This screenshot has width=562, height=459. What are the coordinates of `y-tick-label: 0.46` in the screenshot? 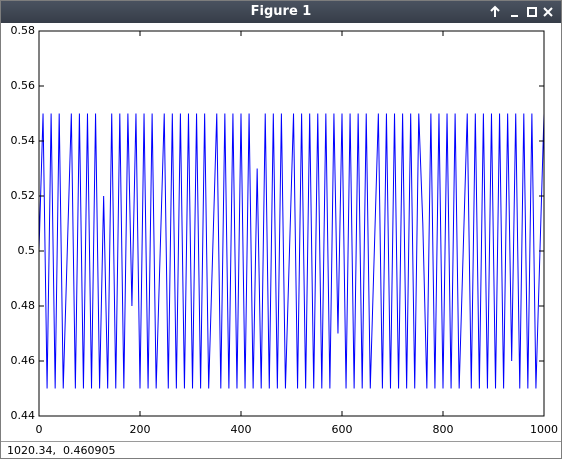 It's located at (23, 360).